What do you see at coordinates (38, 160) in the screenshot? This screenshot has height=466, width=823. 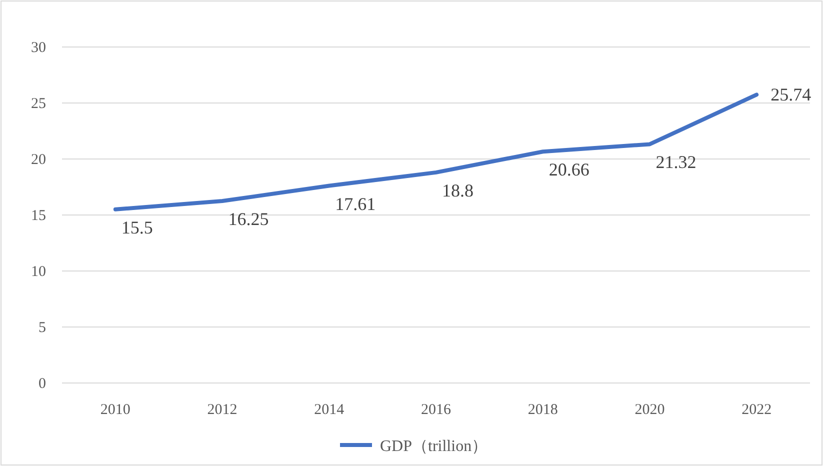 I see `y-tick-label: 20` at bounding box center [38, 160].